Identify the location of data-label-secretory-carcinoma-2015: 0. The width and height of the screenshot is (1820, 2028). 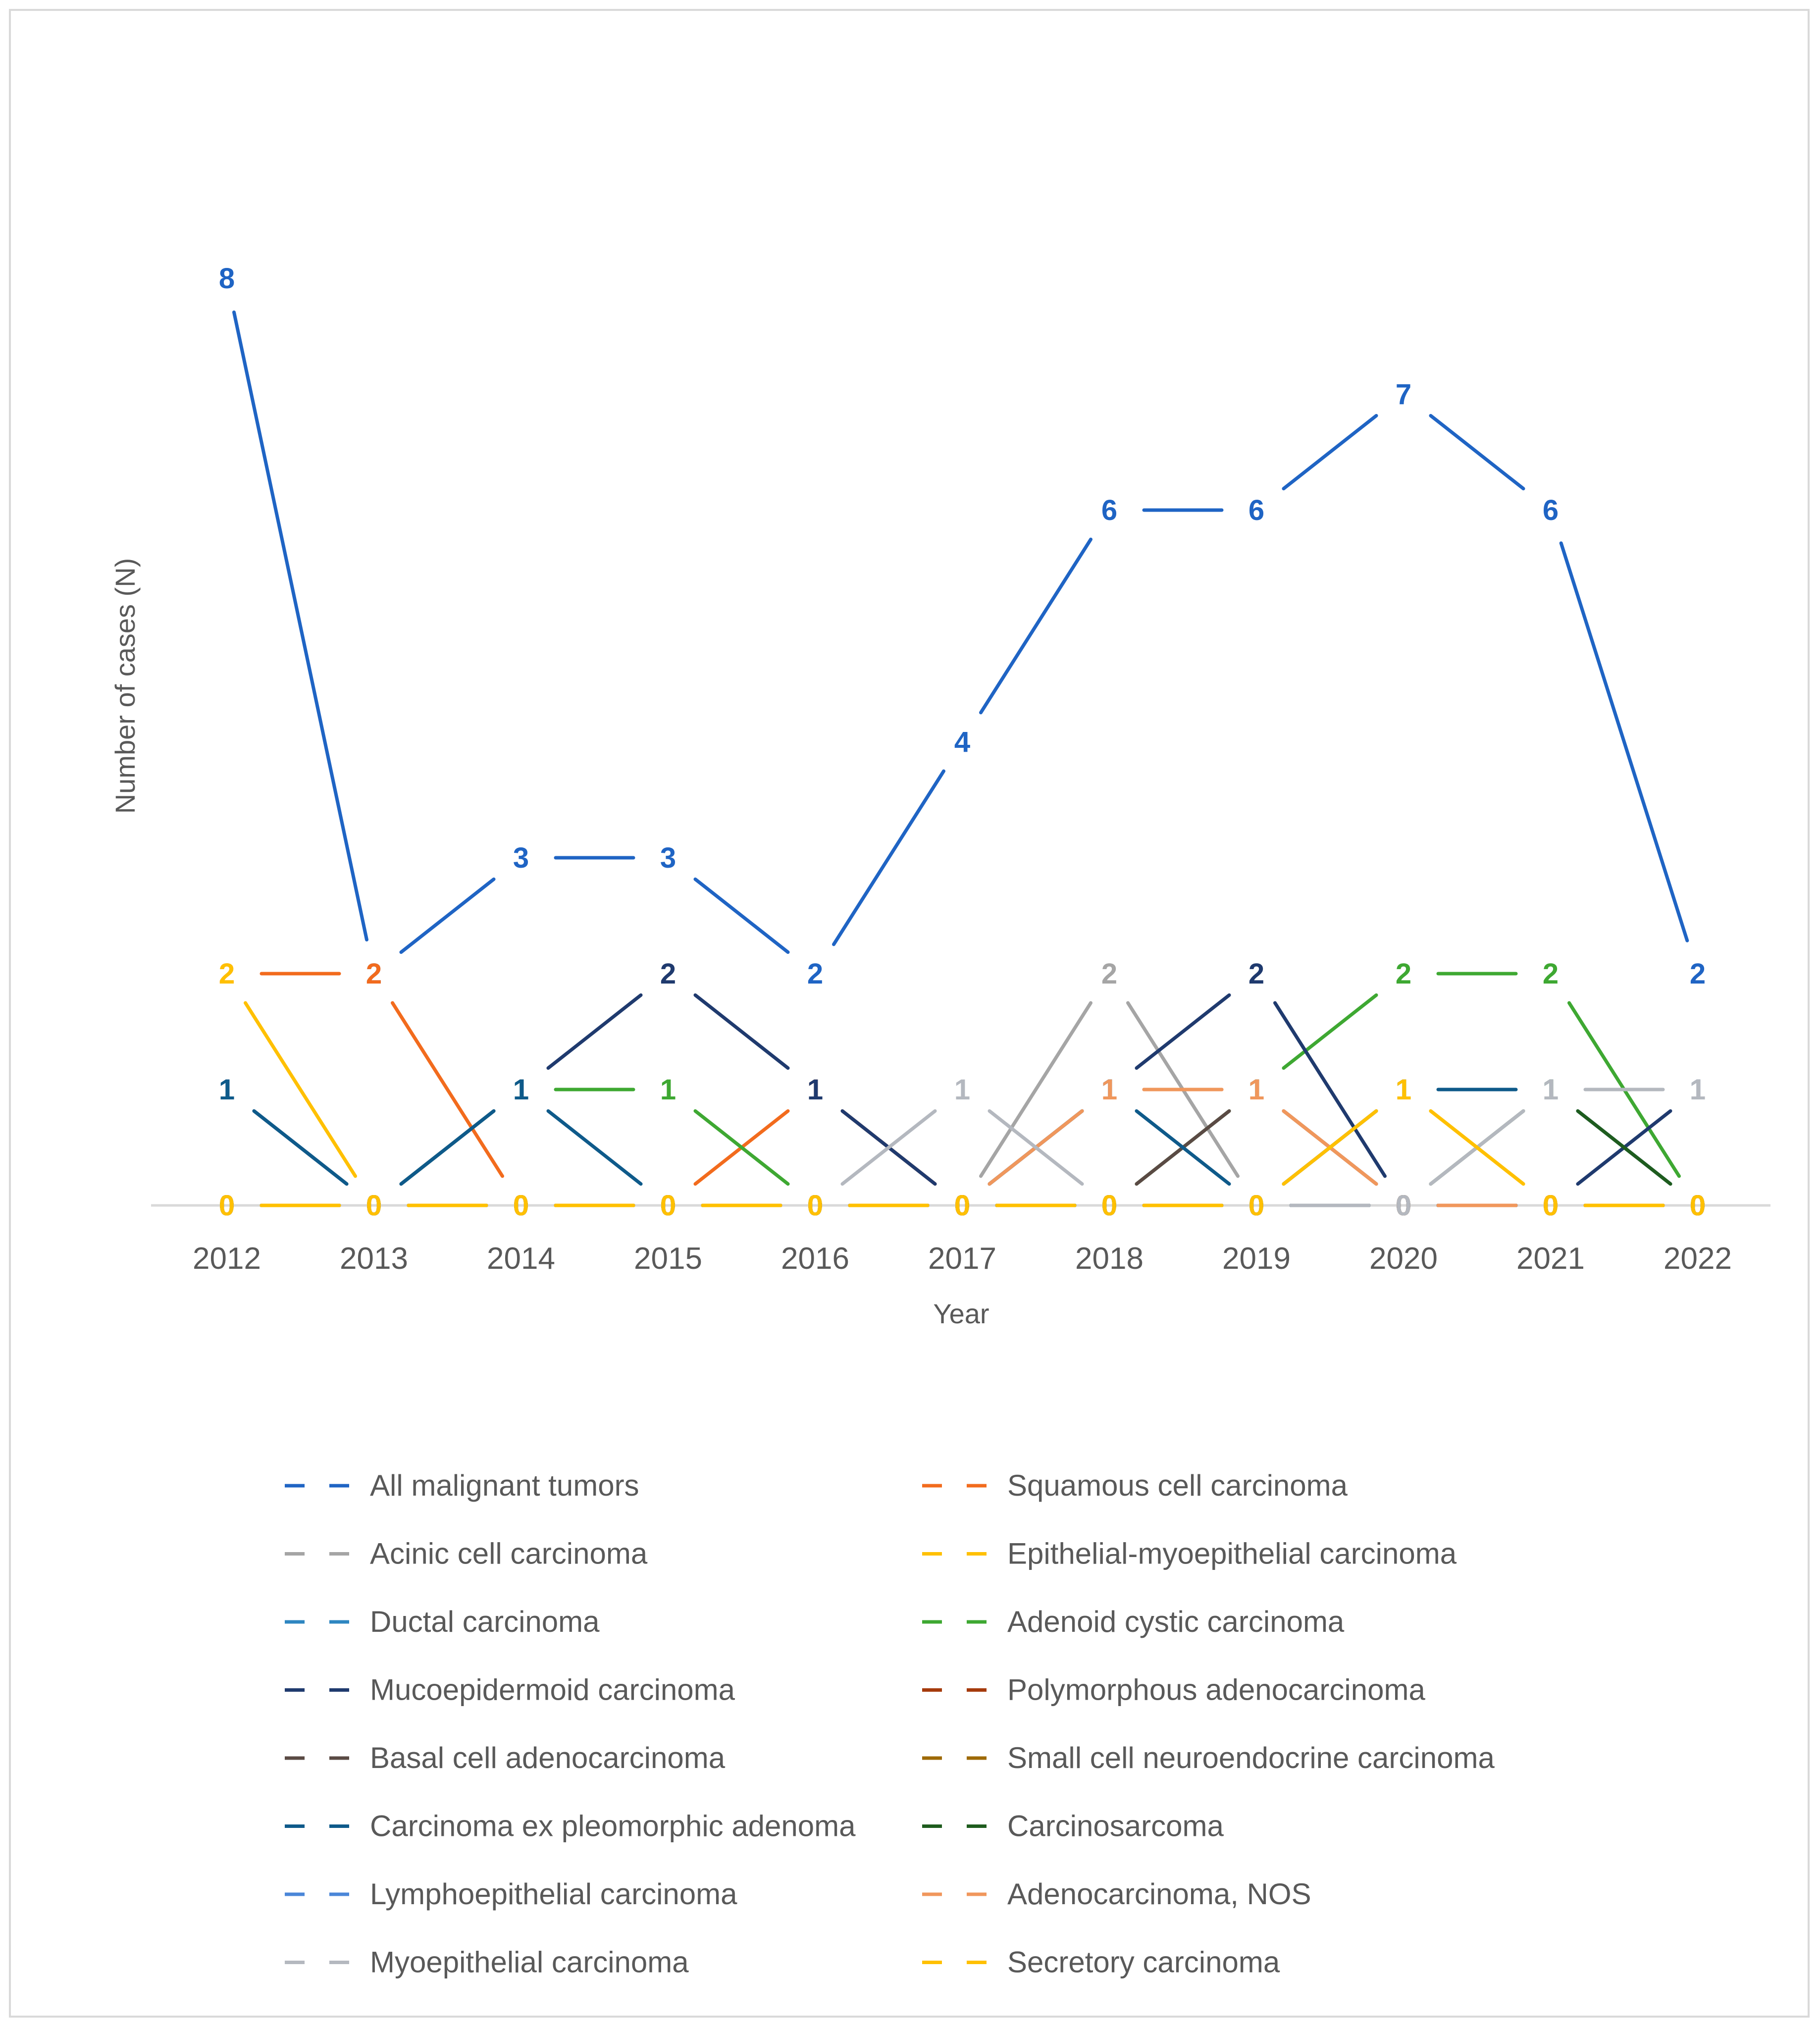
(668, 1206).